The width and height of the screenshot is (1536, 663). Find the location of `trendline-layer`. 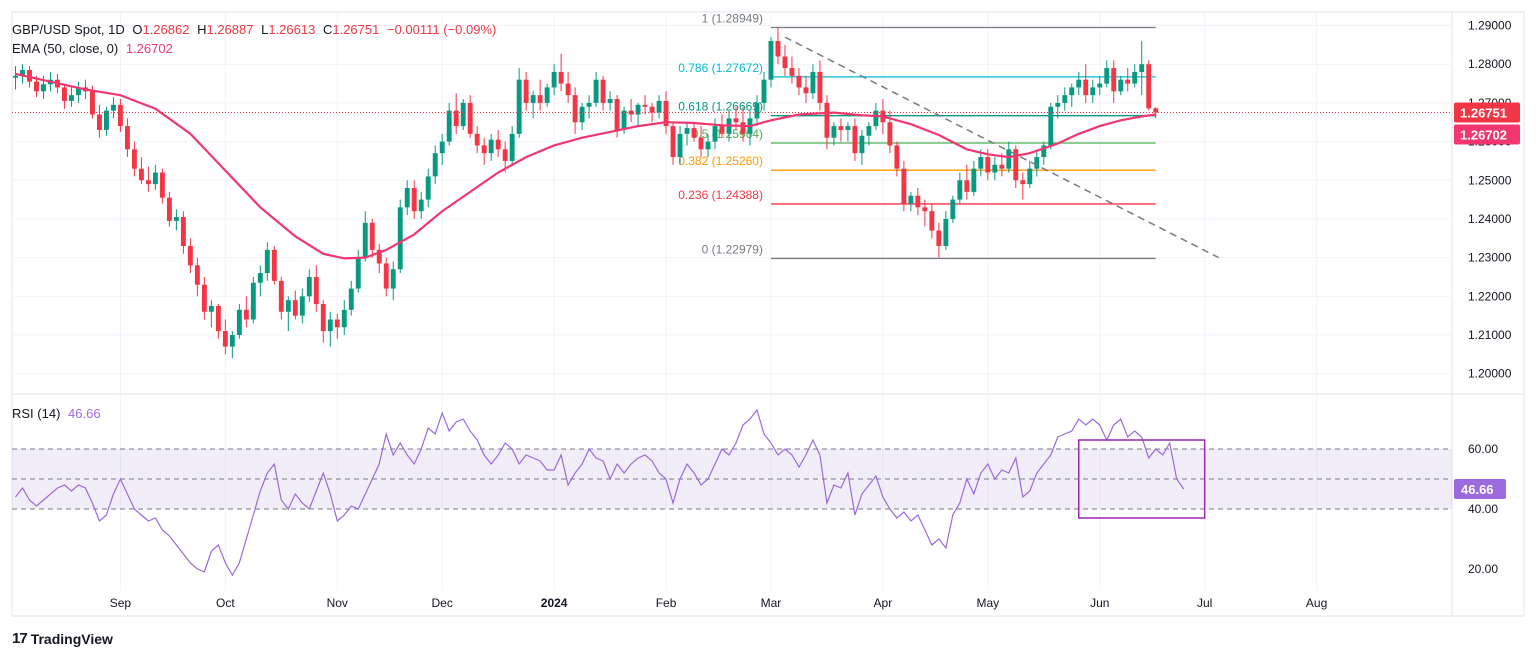

trendline-layer is located at coordinates (1002, 147).